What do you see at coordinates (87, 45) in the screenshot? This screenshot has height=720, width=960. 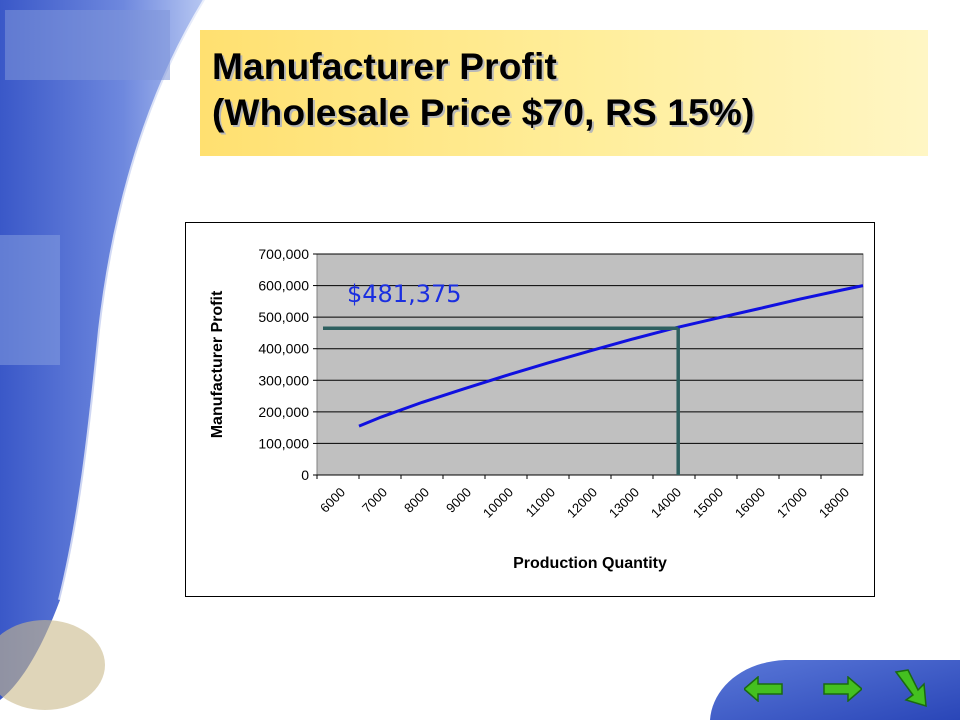 I see `business-people-photo` at bounding box center [87, 45].